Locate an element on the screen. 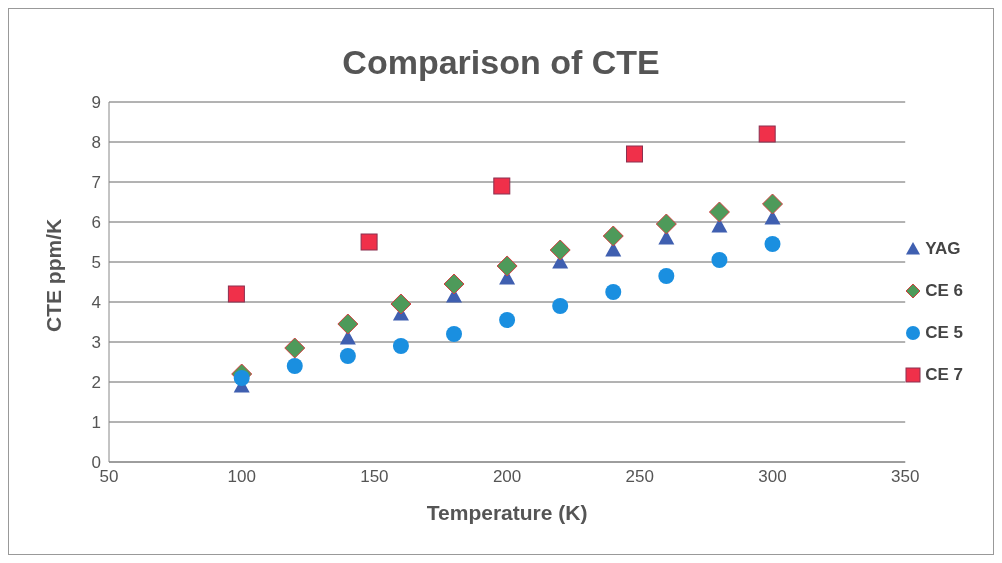 The height and width of the screenshot is (563, 1002). legend-label: YAG is located at coordinates (943, 249).